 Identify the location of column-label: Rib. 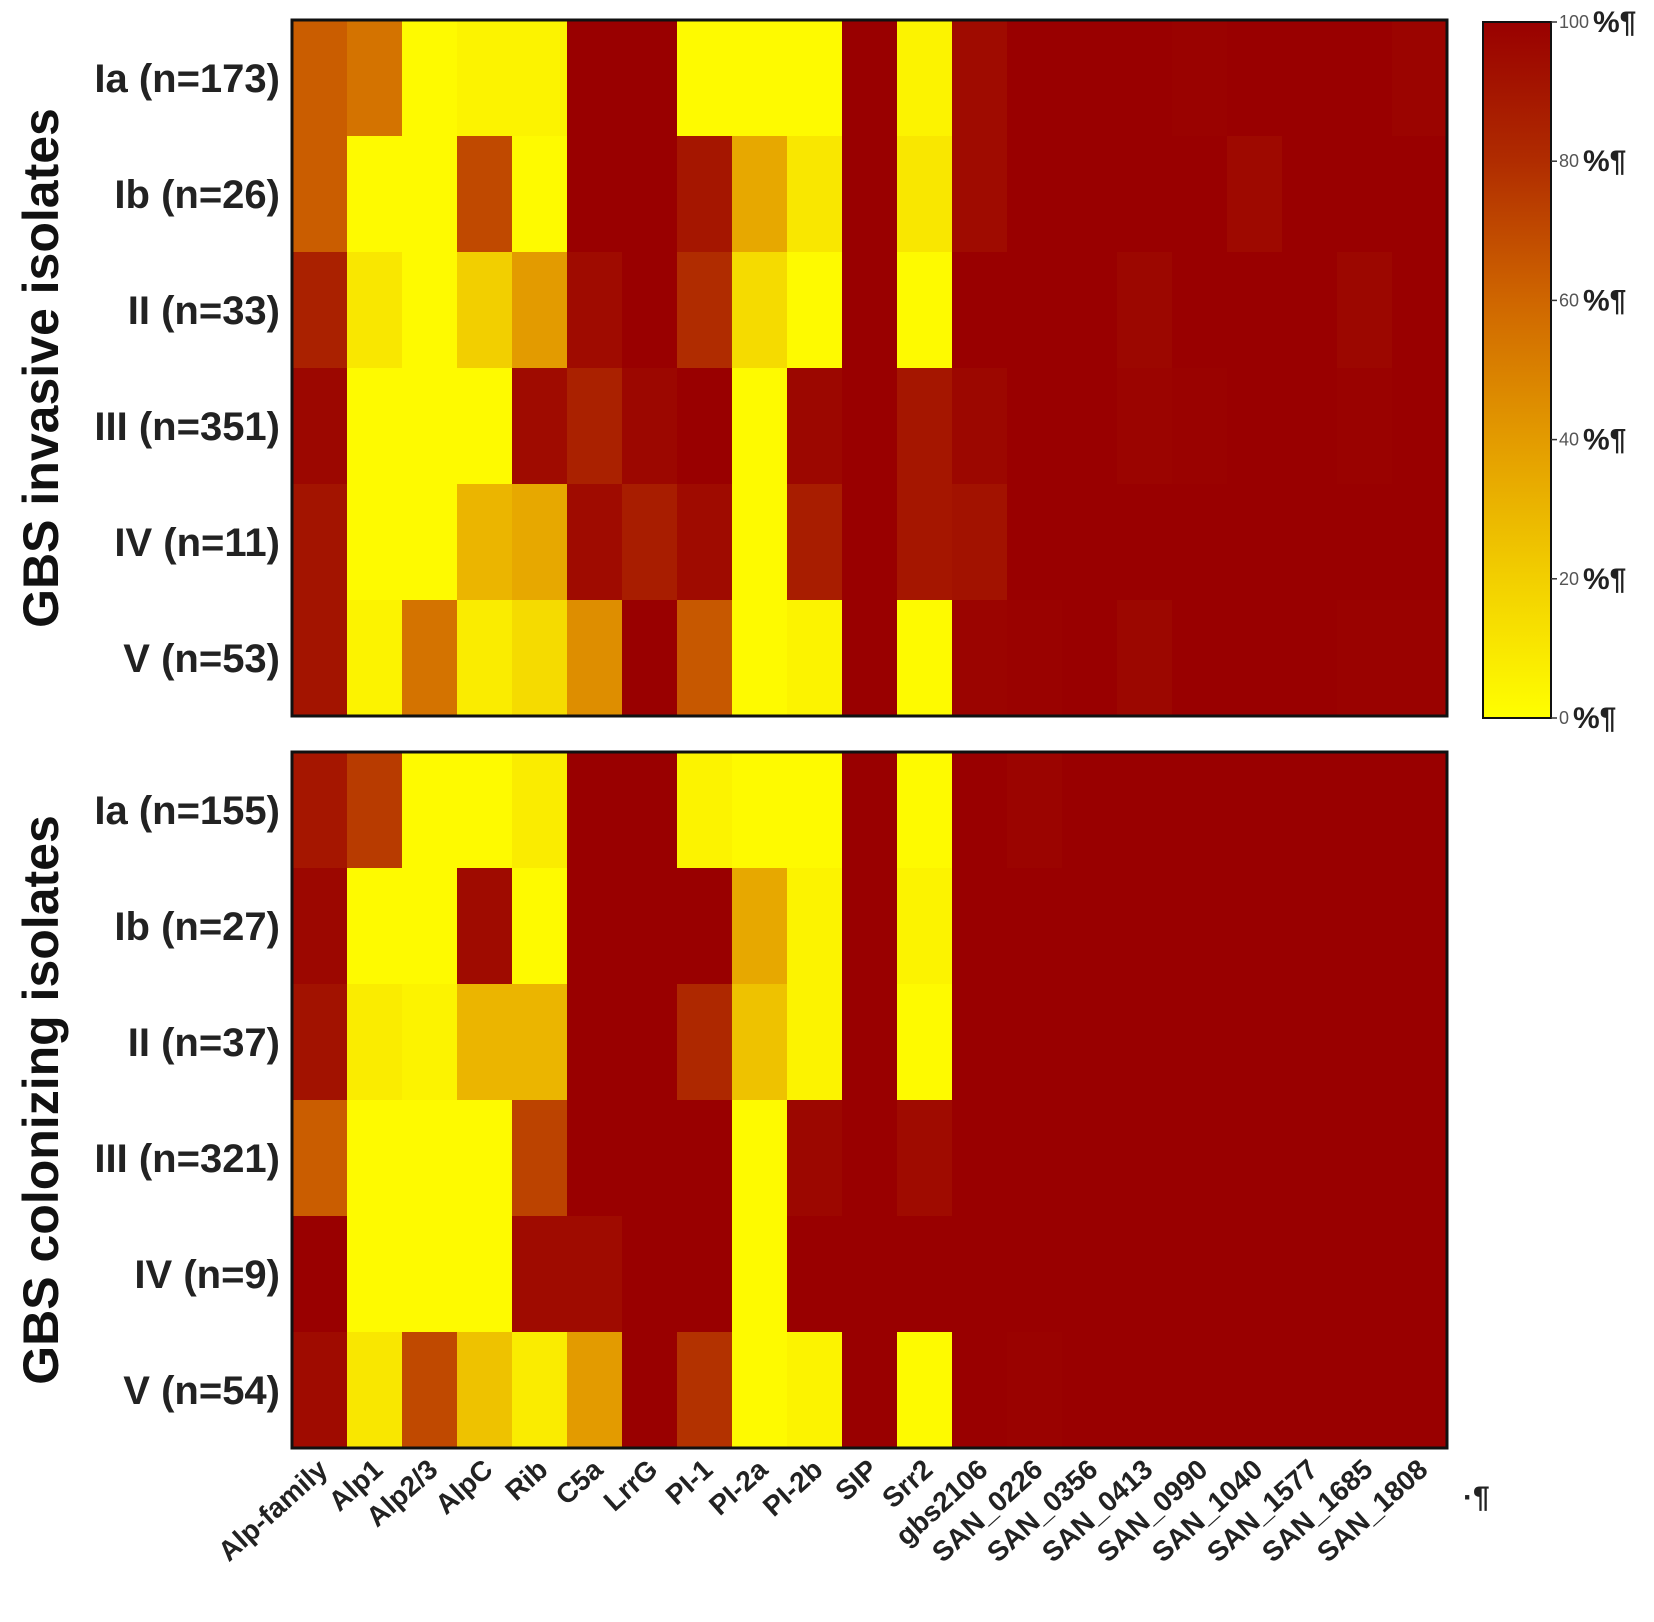
(526, 1479).